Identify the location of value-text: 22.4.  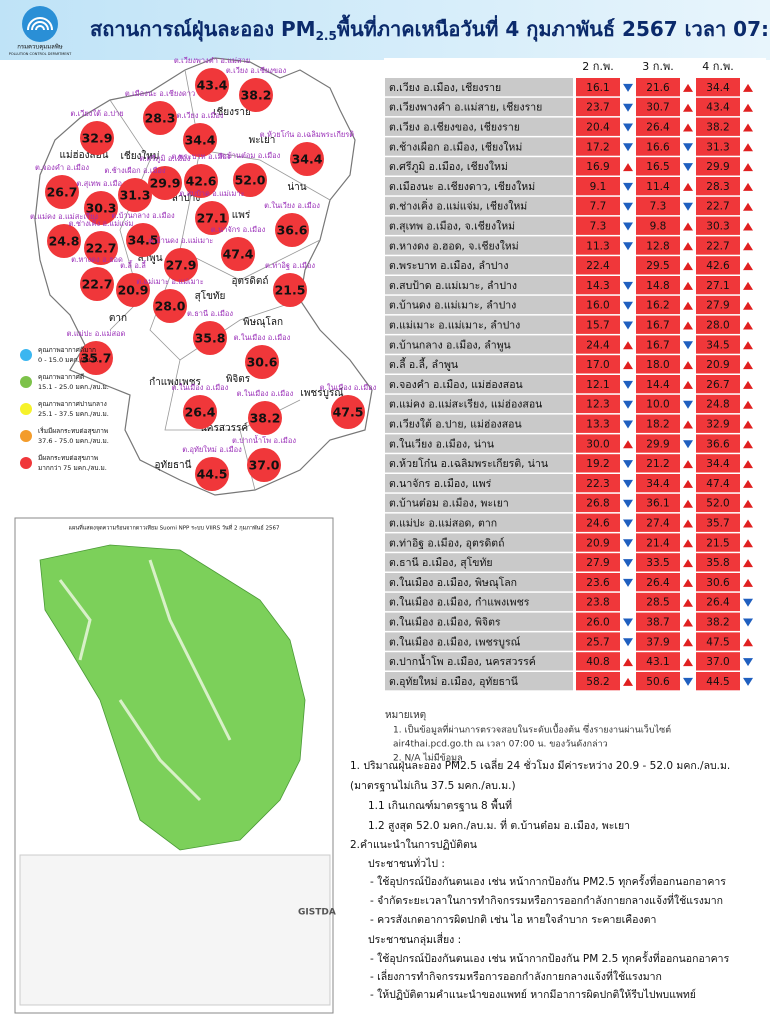
(598, 266).